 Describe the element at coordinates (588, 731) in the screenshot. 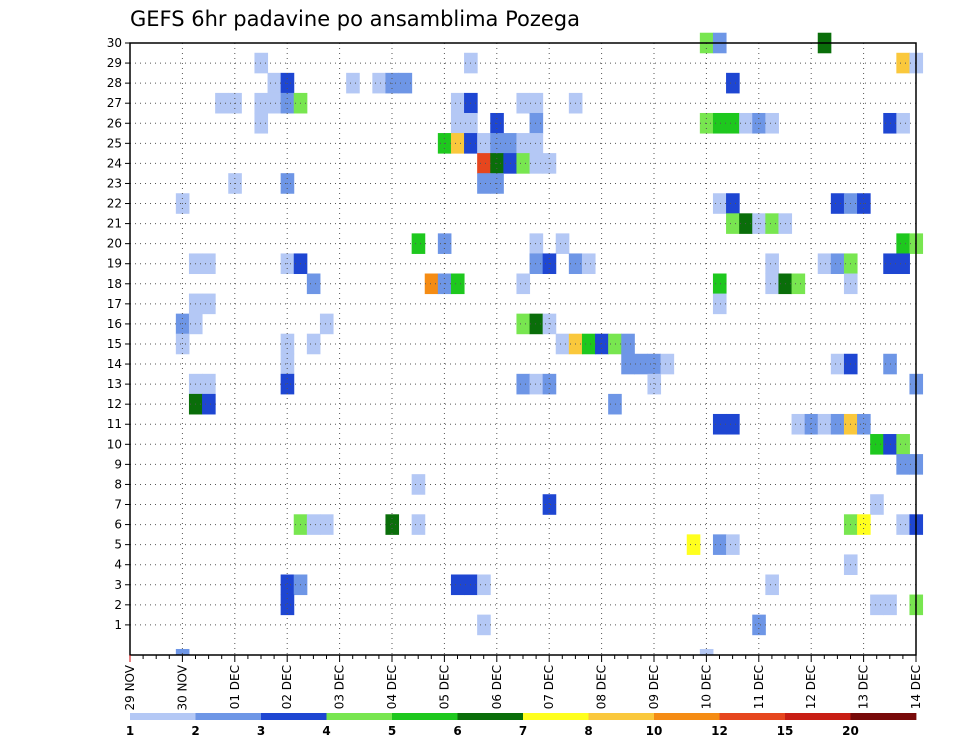

I see `colorbar-label: 8` at that location.